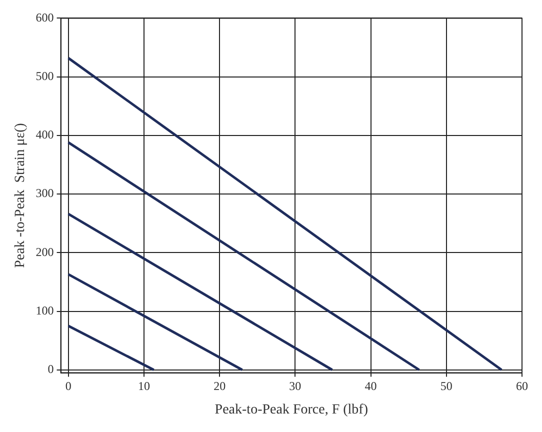 This screenshot has height=432, width=542. Describe the element at coordinates (220, 386) in the screenshot. I see `x-tick-label: 20` at that location.